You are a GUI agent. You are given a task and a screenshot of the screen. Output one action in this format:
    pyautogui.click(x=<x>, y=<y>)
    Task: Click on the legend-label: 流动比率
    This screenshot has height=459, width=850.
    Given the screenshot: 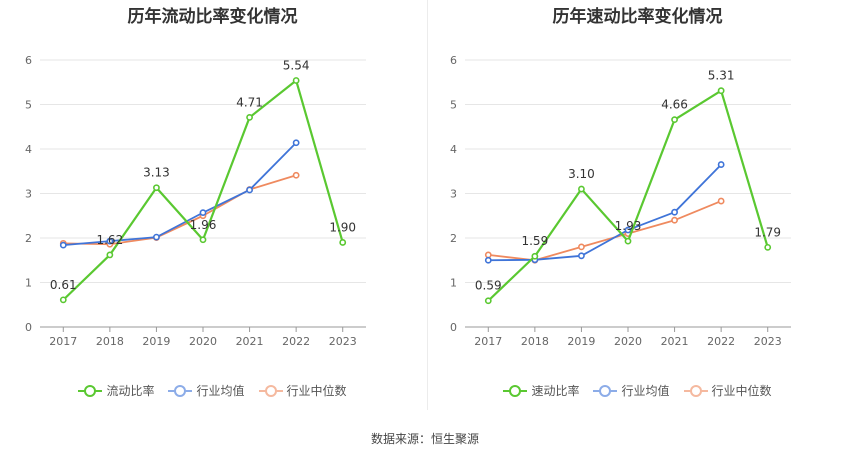 What is the action you would take?
    pyautogui.click(x=130, y=391)
    